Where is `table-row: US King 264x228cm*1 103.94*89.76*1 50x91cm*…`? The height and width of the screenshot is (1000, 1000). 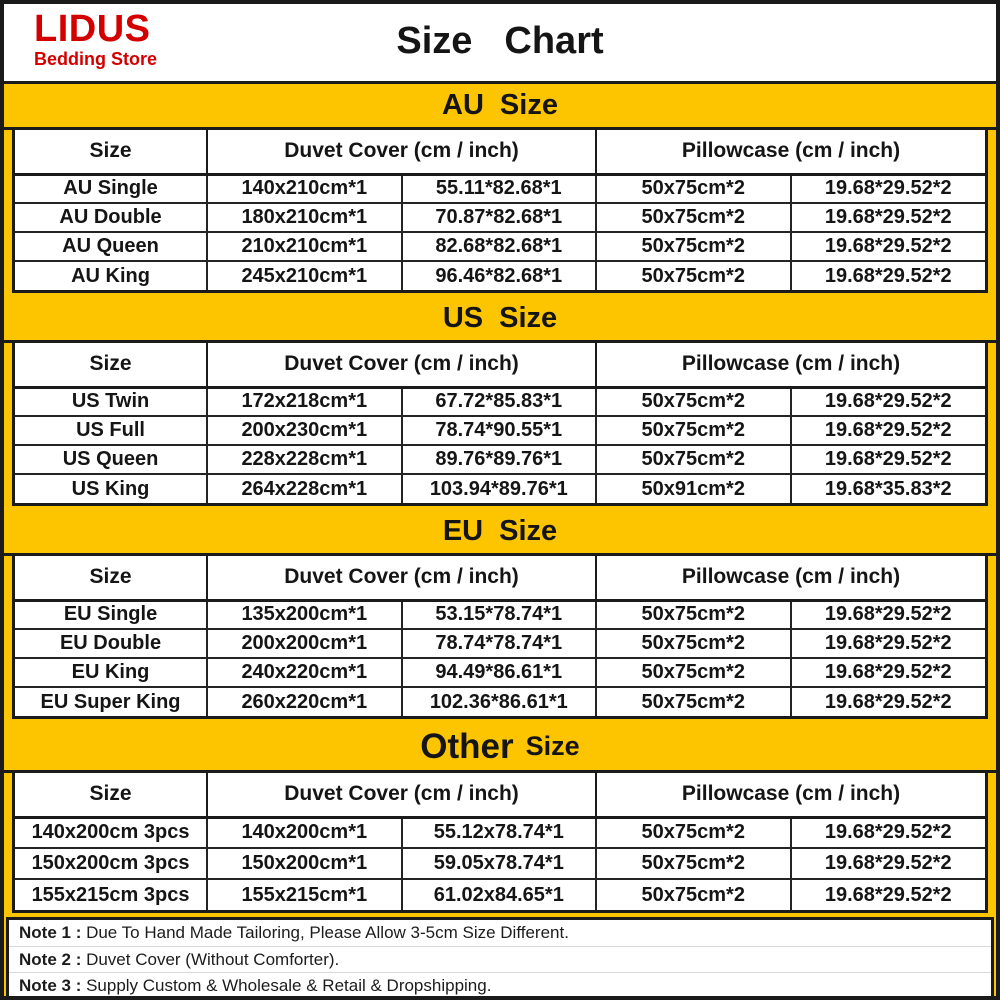 table-row: US King 264x228cm*1 103.94*89.76*1 50x91cm*… is located at coordinates (500, 488).